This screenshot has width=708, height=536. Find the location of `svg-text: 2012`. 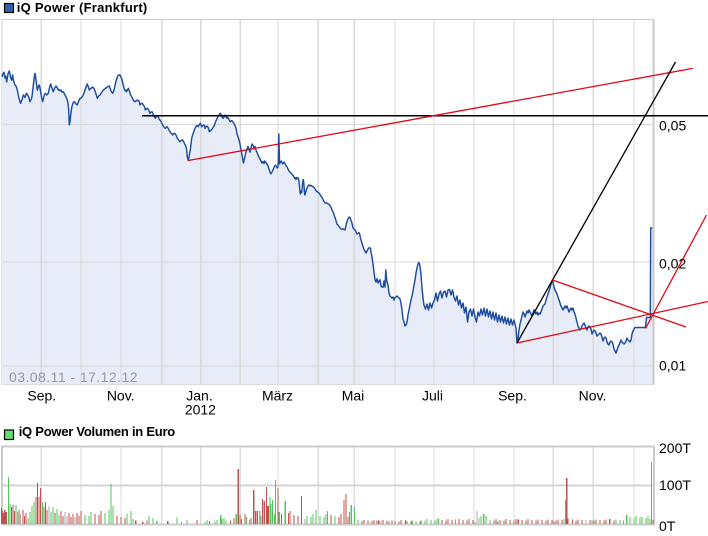

svg-text: 2012 is located at coordinates (200, 410).